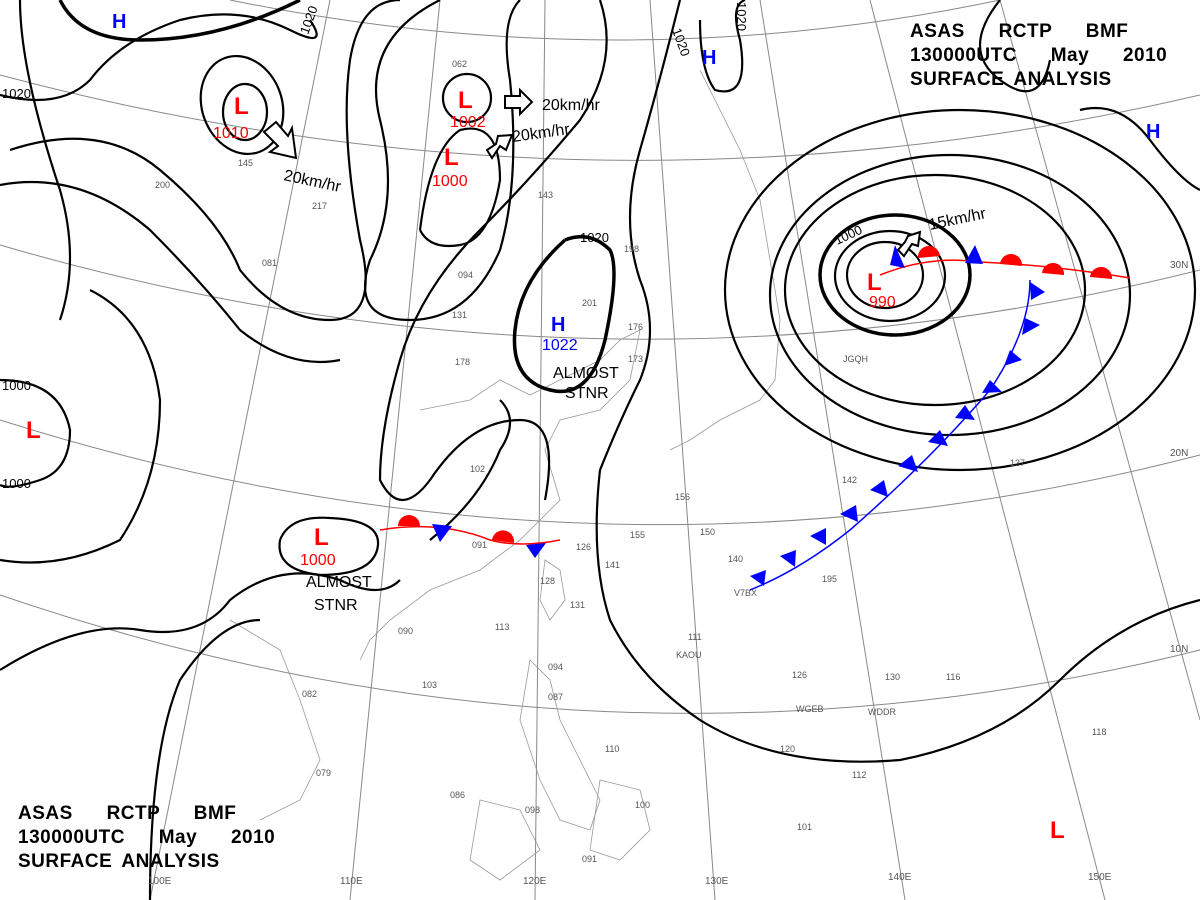 This screenshot has width=1200, height=900. Describe the element at coordinates (462, 362) in the screenshot. I see `station-value: 178` at that location.